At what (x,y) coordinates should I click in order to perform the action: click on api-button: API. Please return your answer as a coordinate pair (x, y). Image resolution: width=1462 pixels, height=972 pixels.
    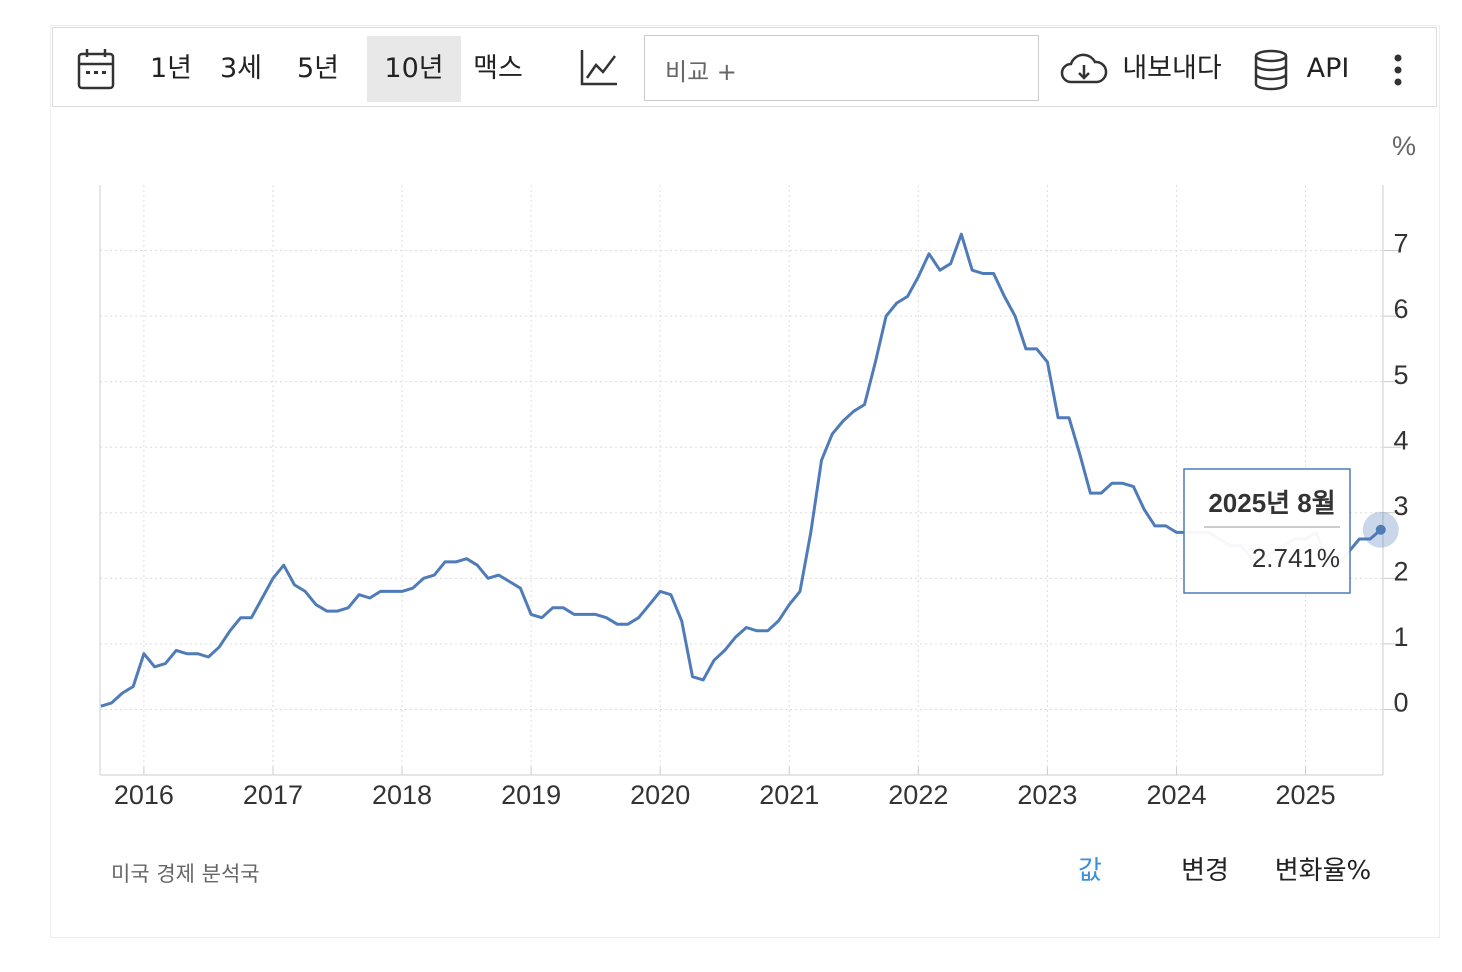
    Looking at the image, I should click on (1328, 68).